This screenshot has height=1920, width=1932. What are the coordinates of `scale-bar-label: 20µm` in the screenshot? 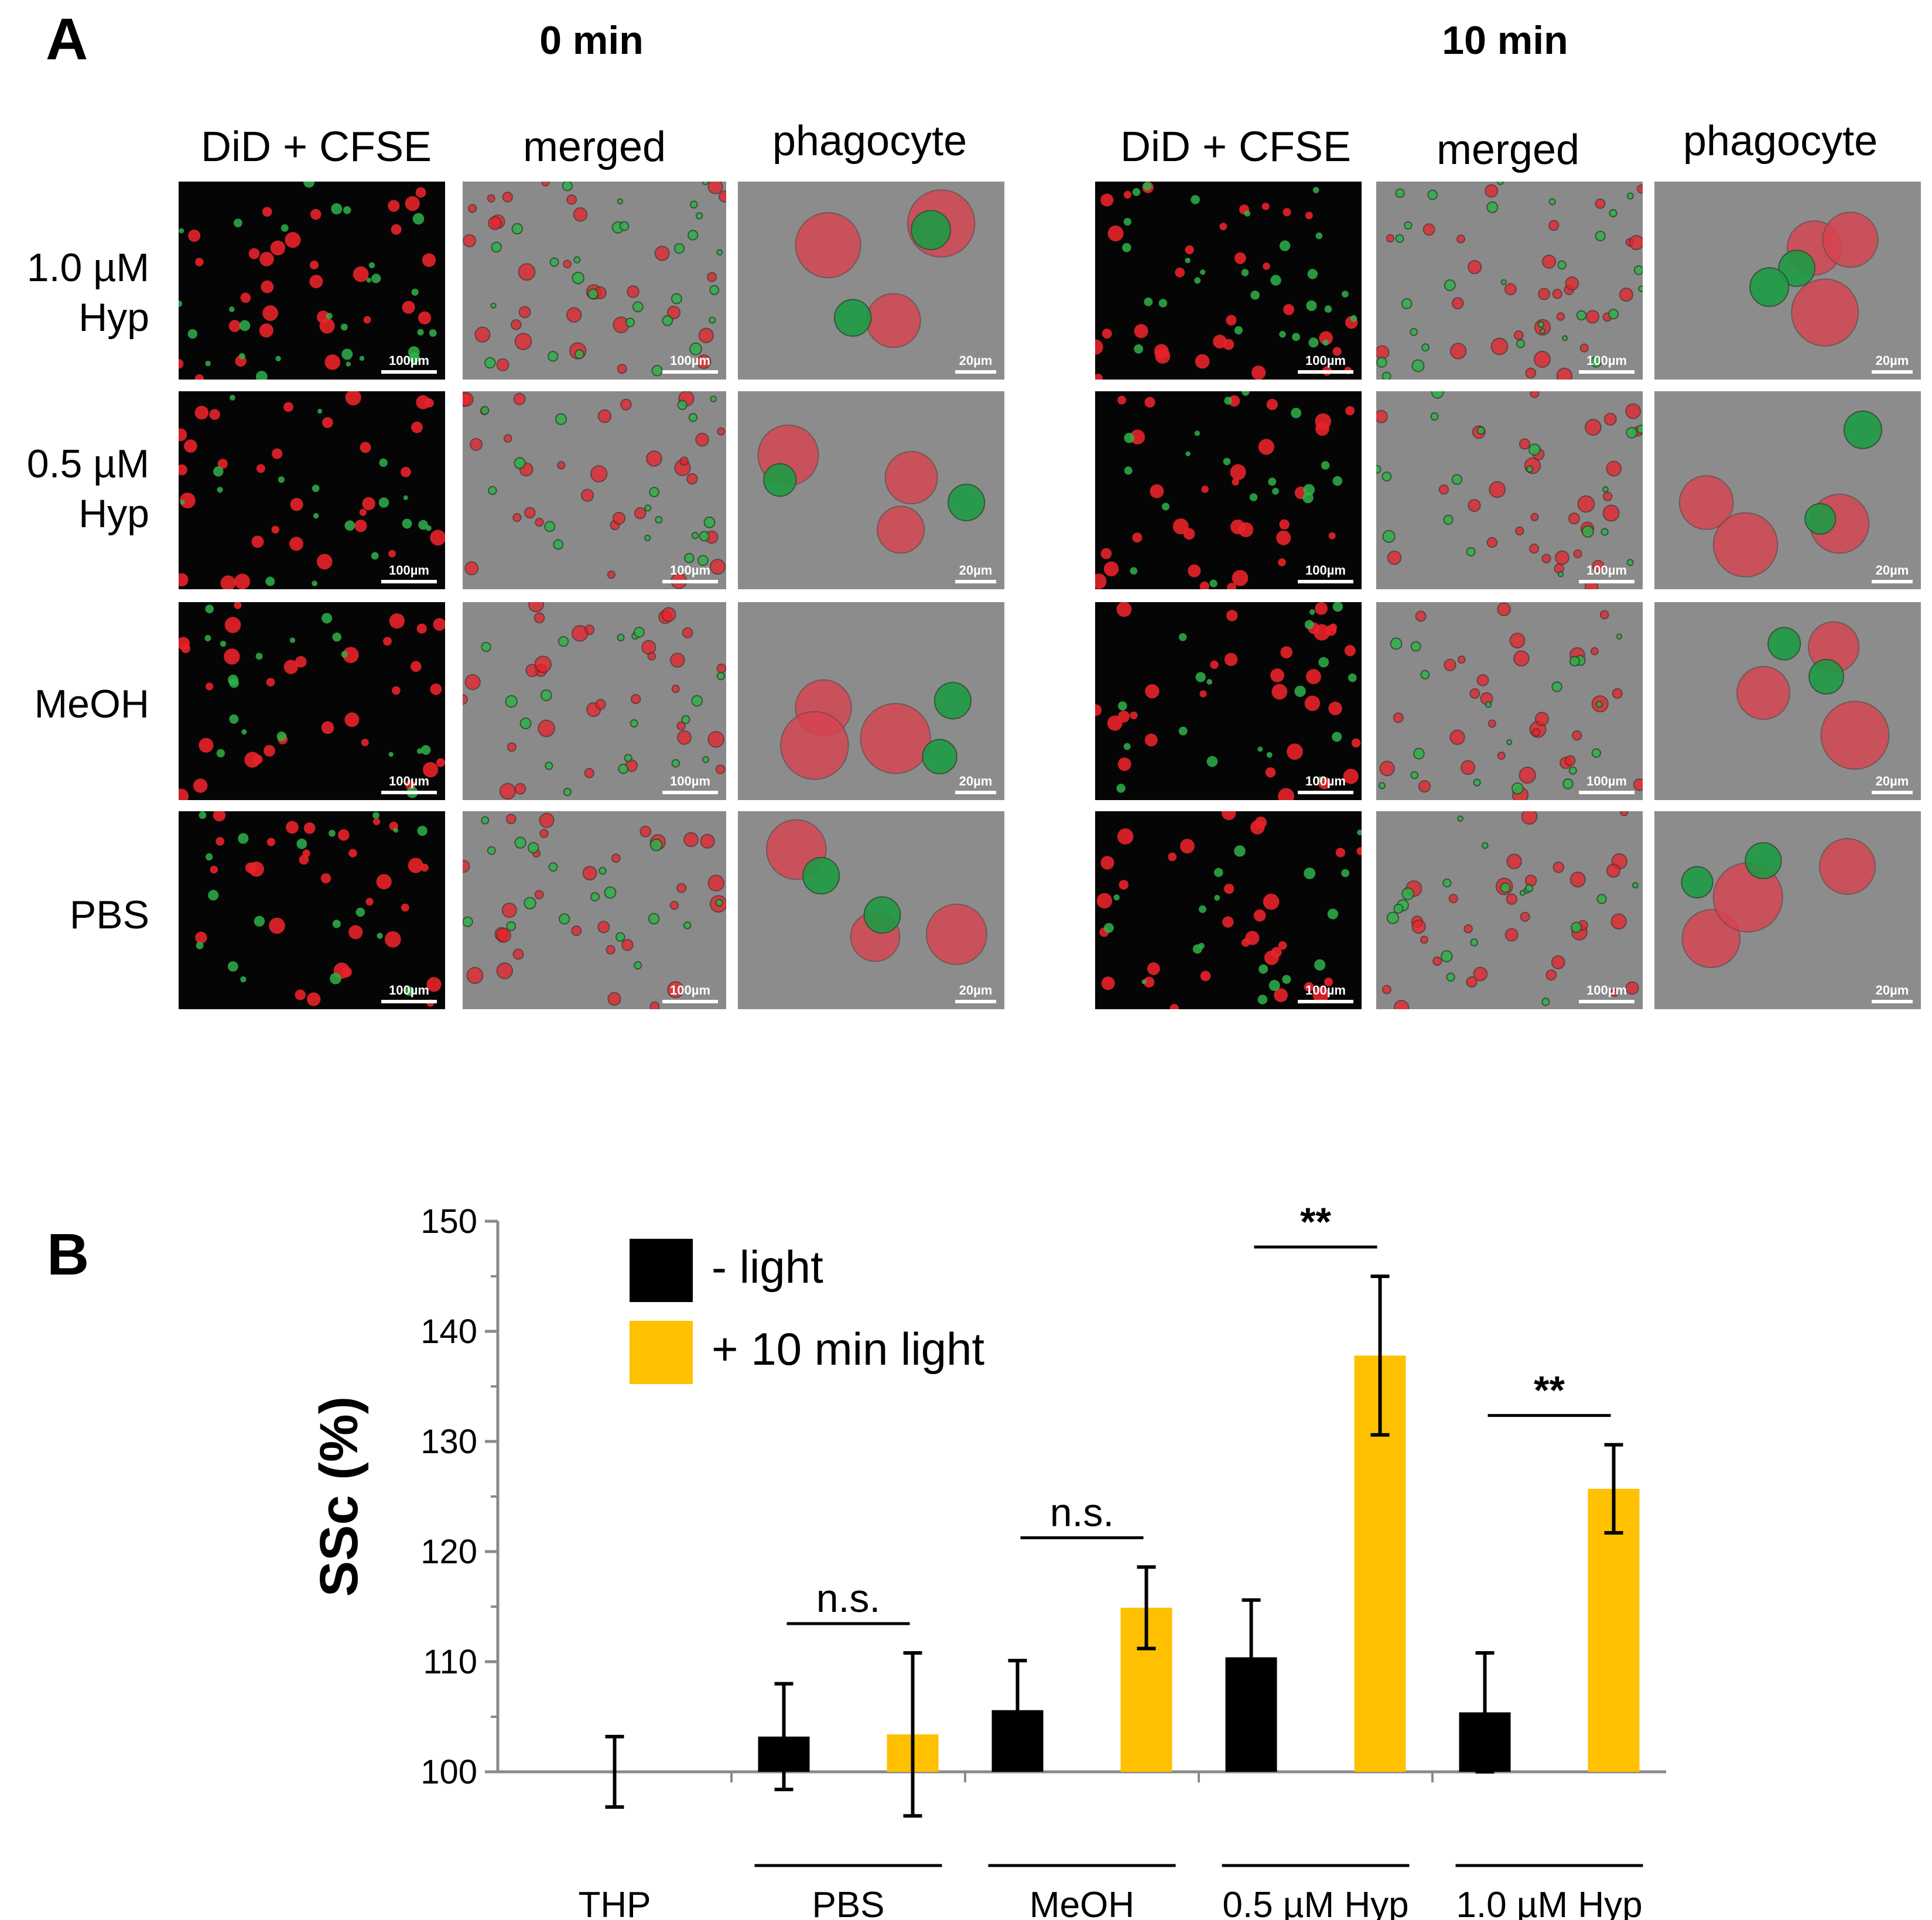 It's located at (1892, 990).